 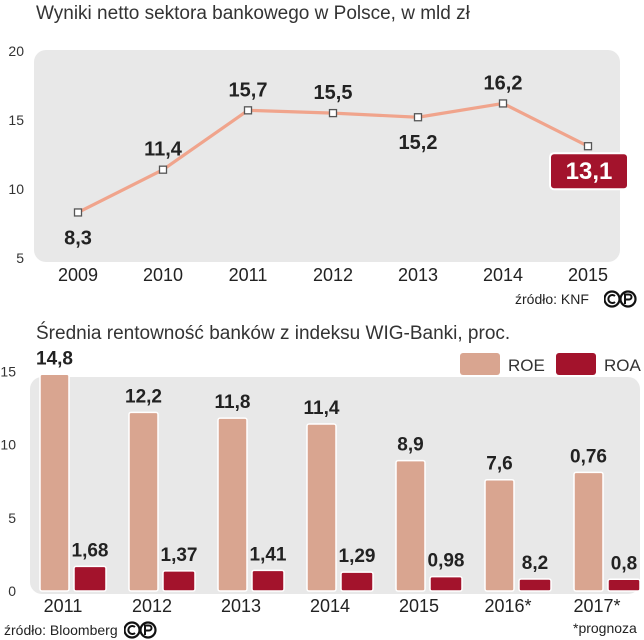 I want to click on x-tick-label: 2017*, so click(x=596, y=606).